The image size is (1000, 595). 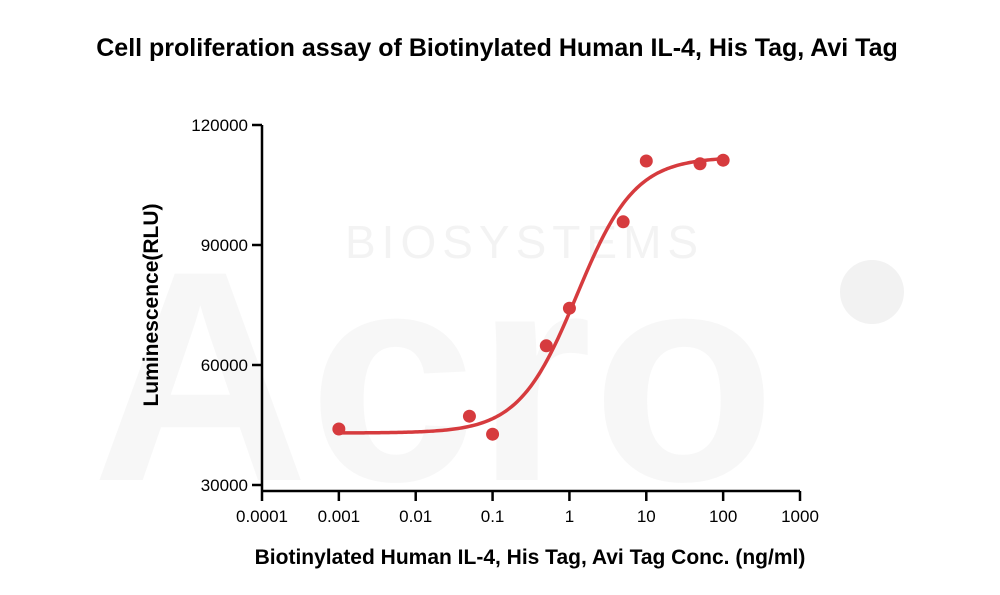 What do you see at coordinates (524, 242) in the screenshot?
I see `watermark-subtext: BIOSYSTEMS` at bounding box center [524, 242].